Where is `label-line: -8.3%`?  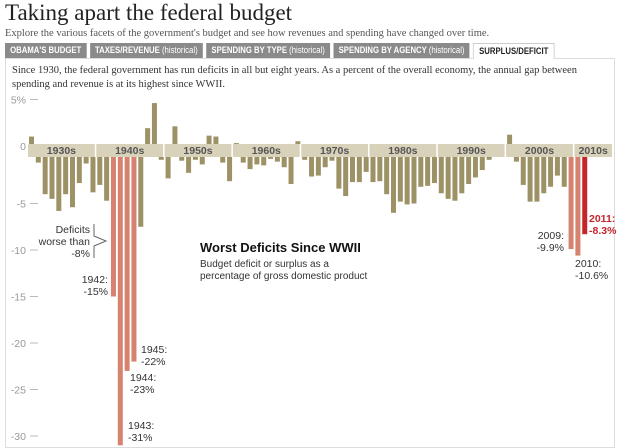 label-line: -8.3% is located at coordinates (603, 231).